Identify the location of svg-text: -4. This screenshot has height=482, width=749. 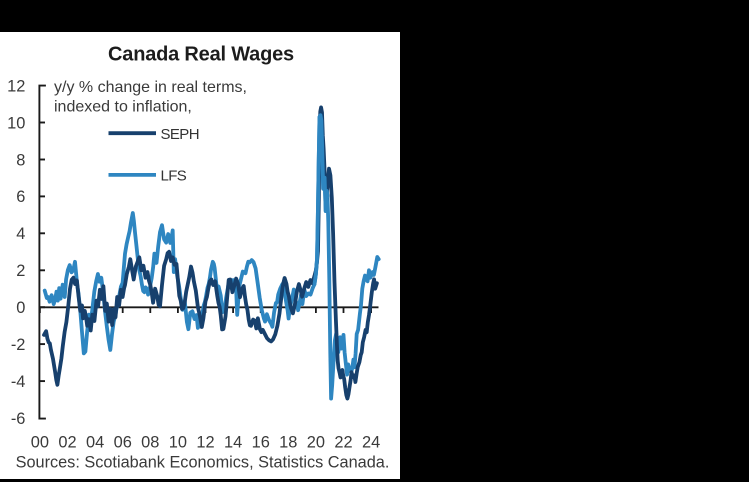
(18, 382).